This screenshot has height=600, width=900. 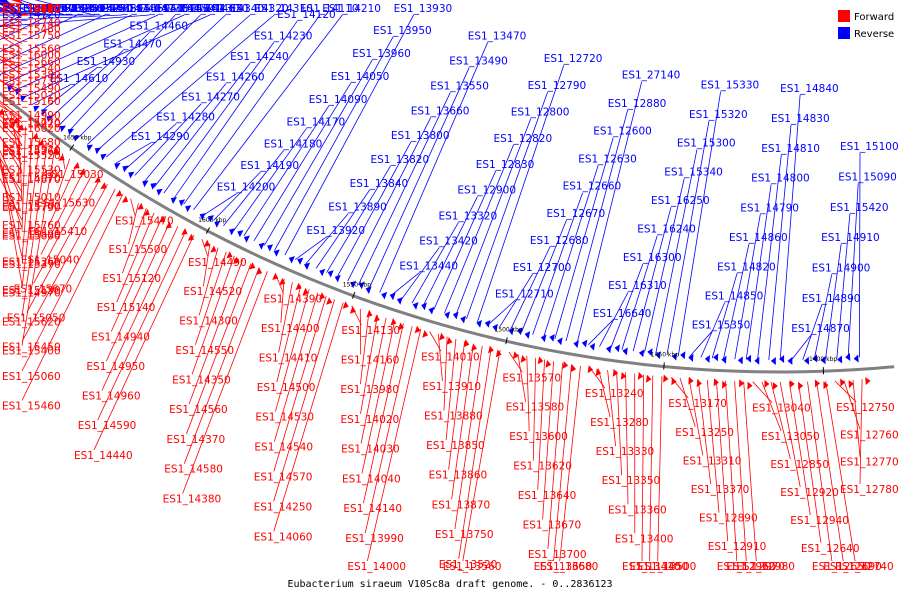 What do you see at coordinates (538, 437) in the screenshot?
I see `gene-label: ES1_13600` at bounding box center [538, 437].